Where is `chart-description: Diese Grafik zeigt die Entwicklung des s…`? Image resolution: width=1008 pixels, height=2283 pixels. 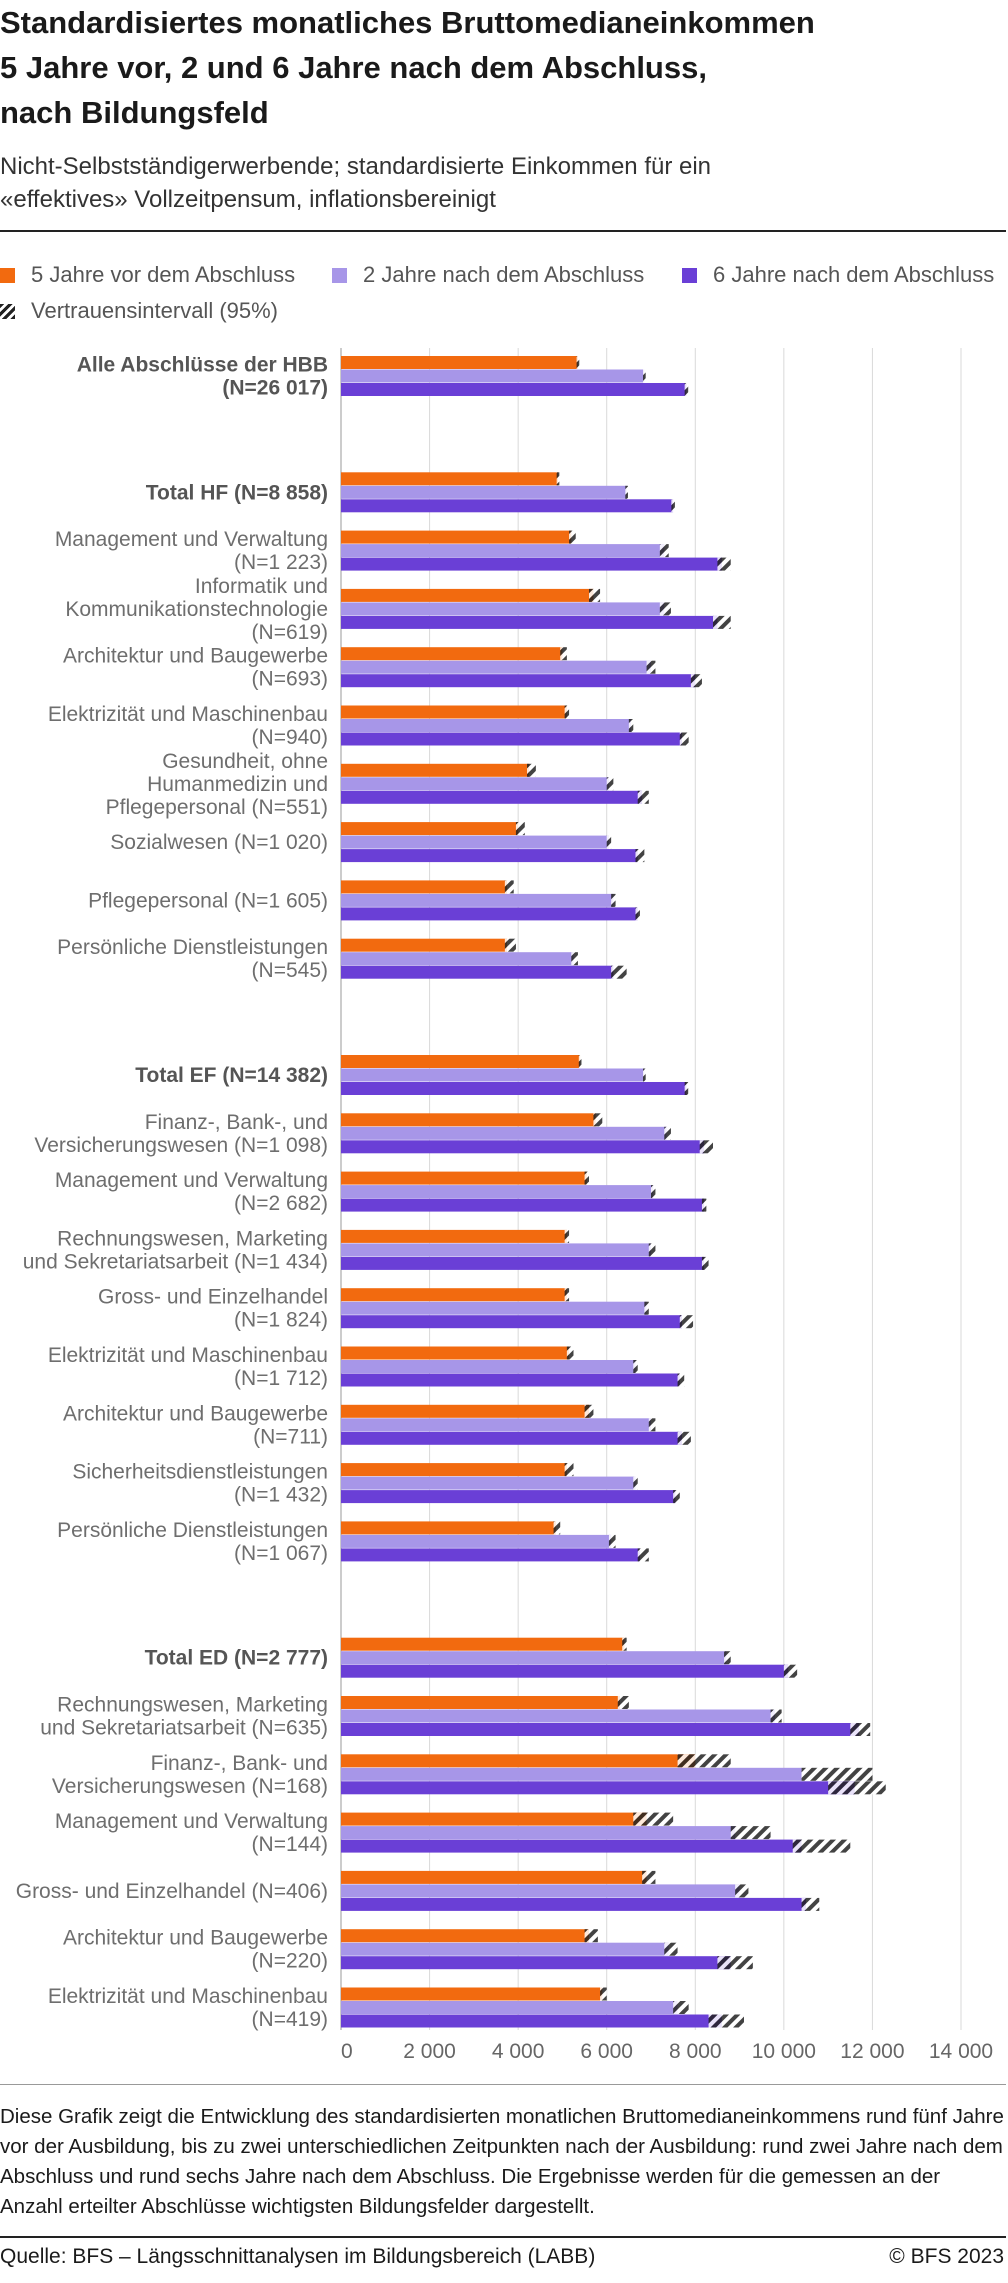 chart-description: Diese Grafik zeigt die Entwicklung des s… is located at coordinates (502, 2161).